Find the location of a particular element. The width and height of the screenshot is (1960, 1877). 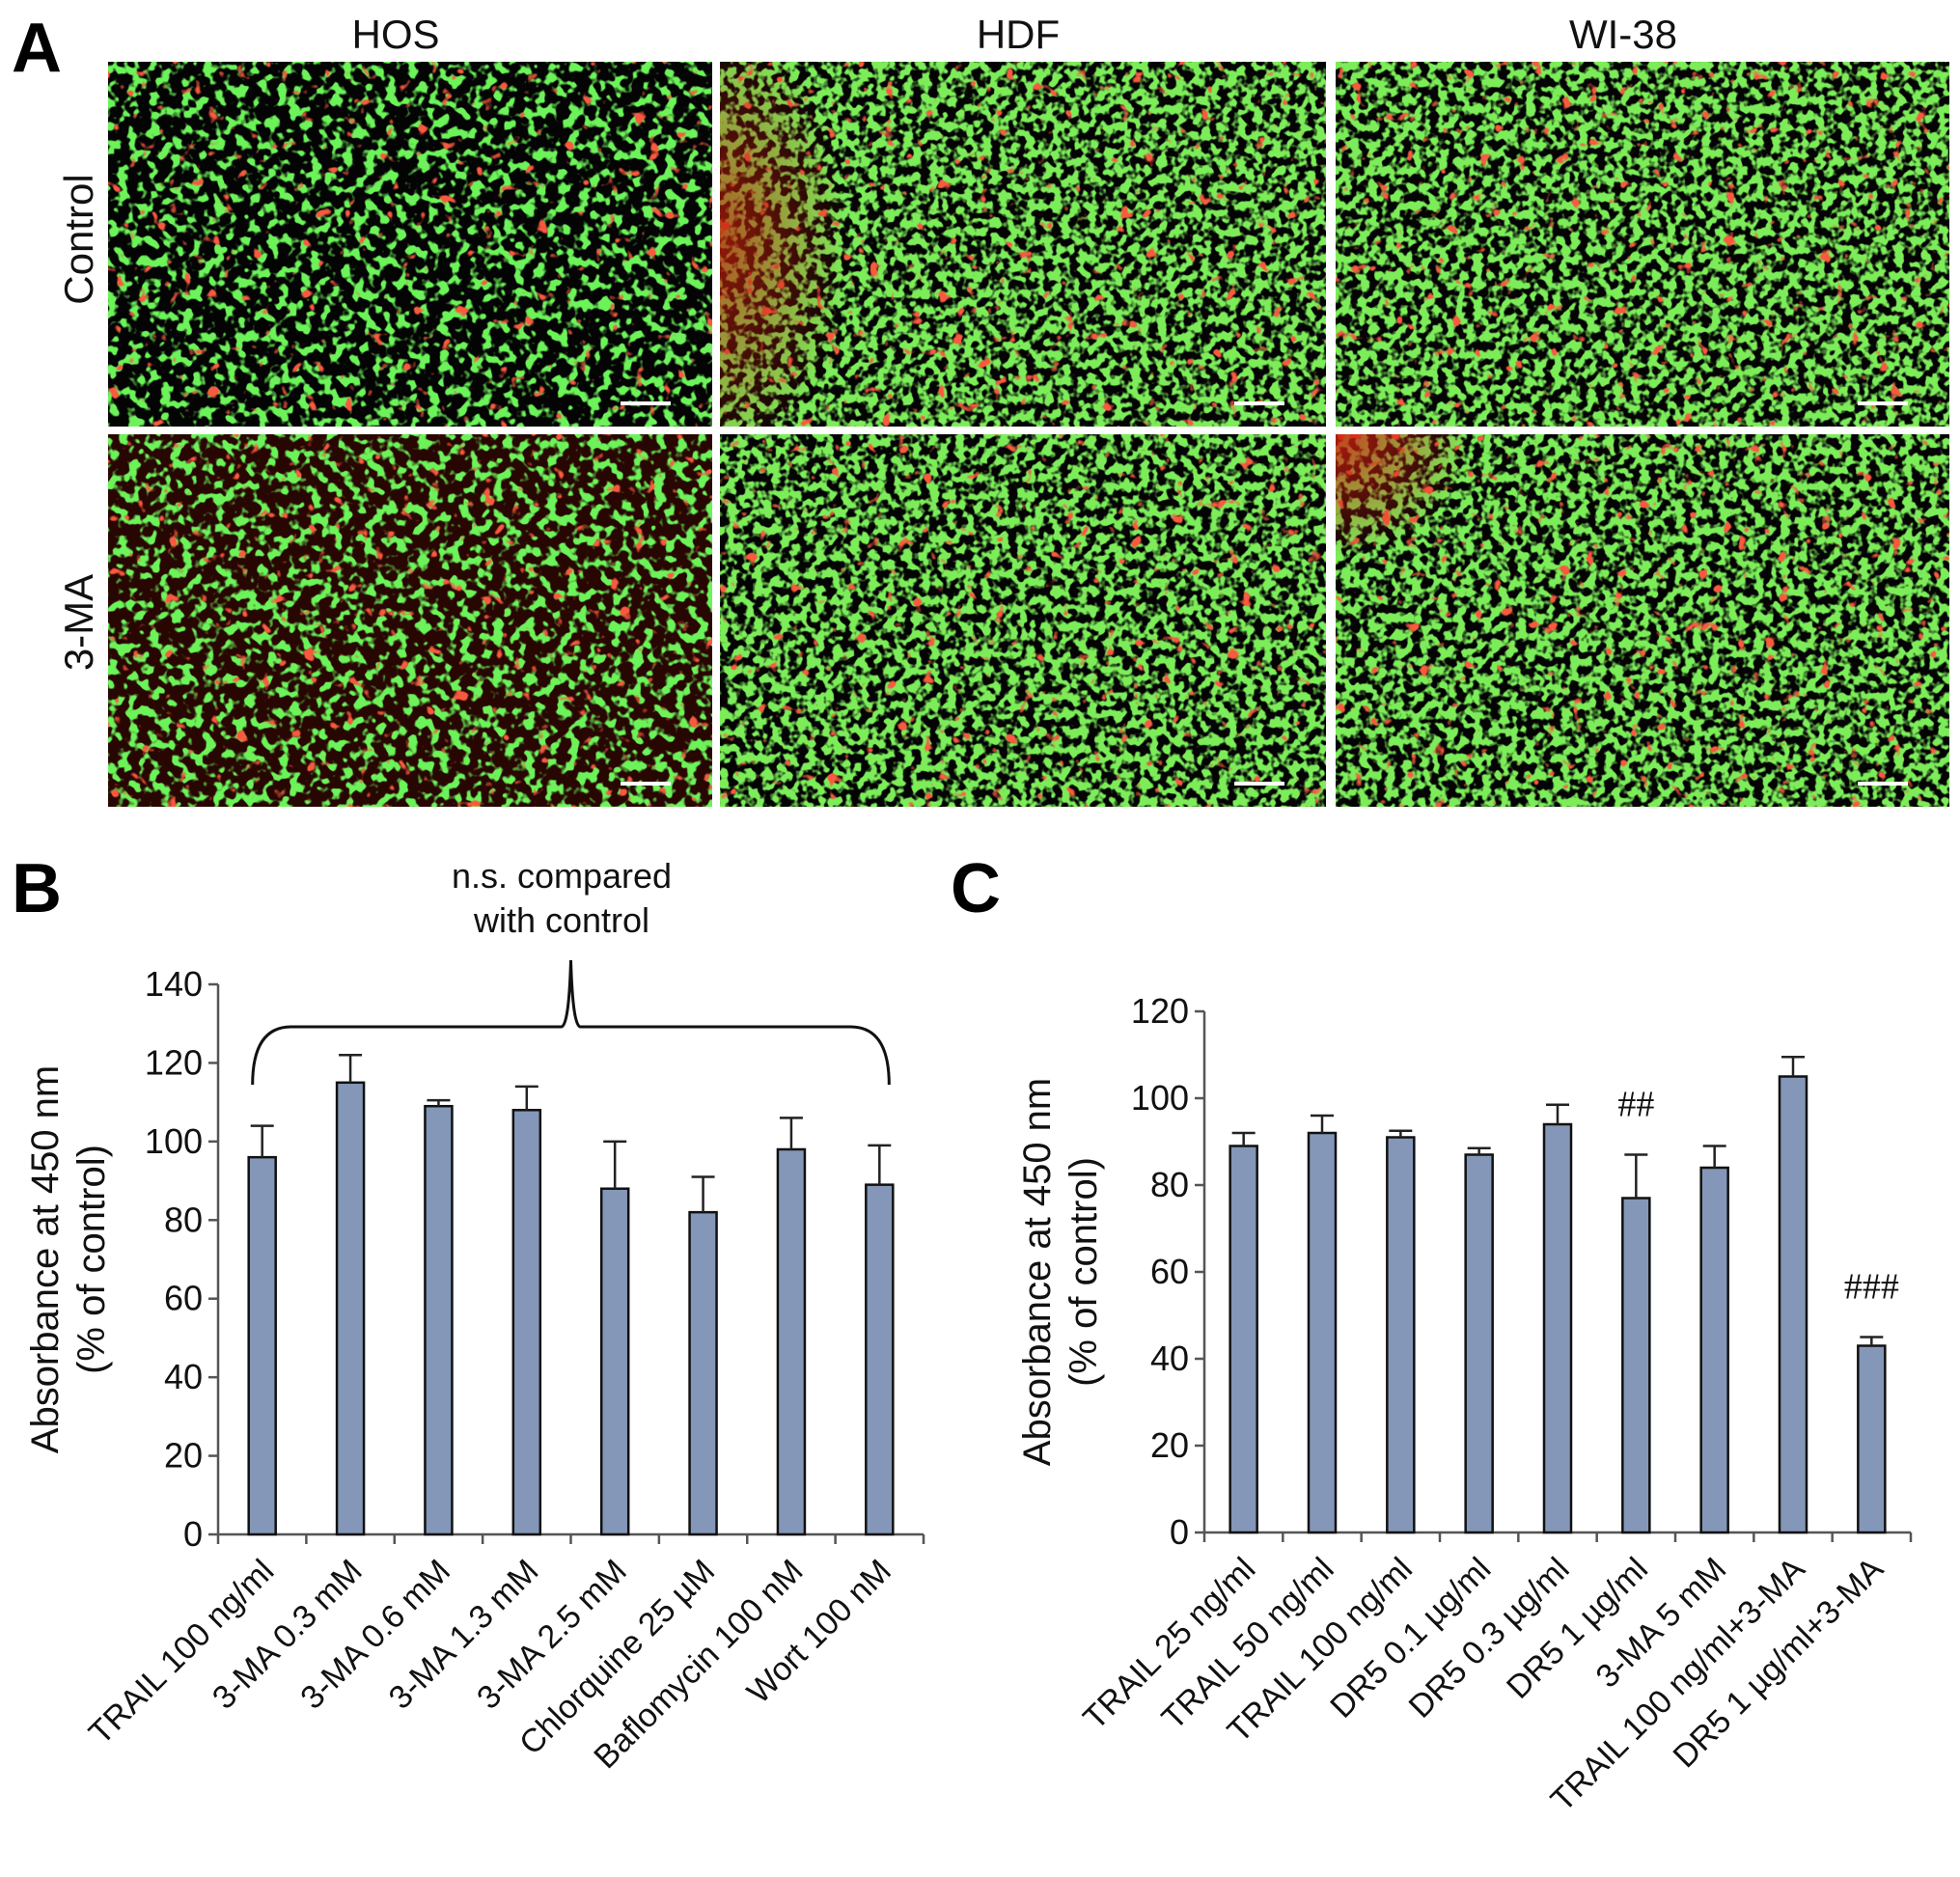

significance-marker: ### is located at coordinates (1871, 1287).